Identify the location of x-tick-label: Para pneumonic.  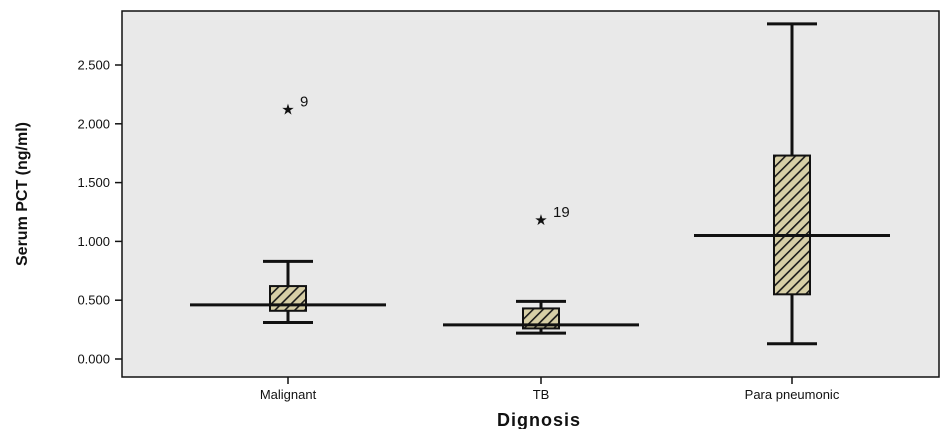
(792, 394).